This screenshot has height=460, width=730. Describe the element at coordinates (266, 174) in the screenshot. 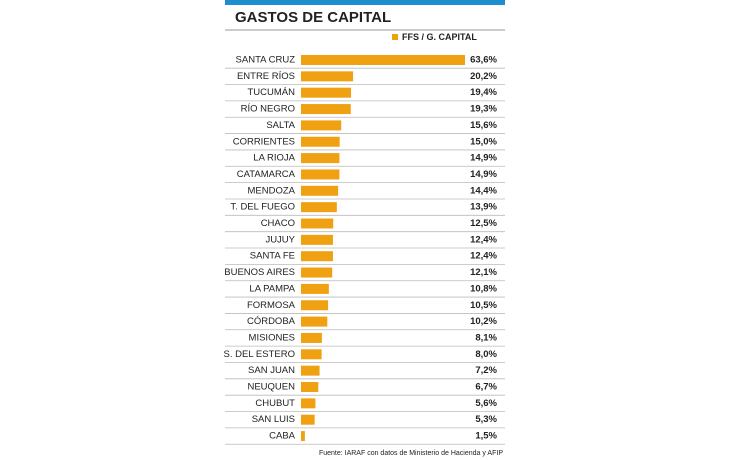

I see `category-label: CATAMARCA` at that location.